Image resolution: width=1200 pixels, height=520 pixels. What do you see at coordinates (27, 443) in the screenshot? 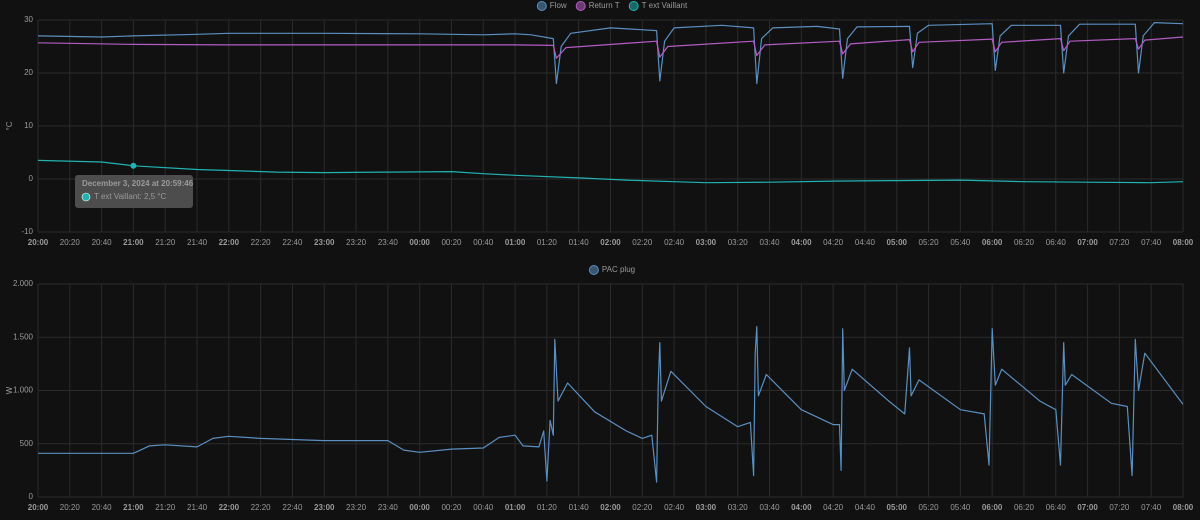
I see `y-tick-label: 500` at bounding box center [27, 443].